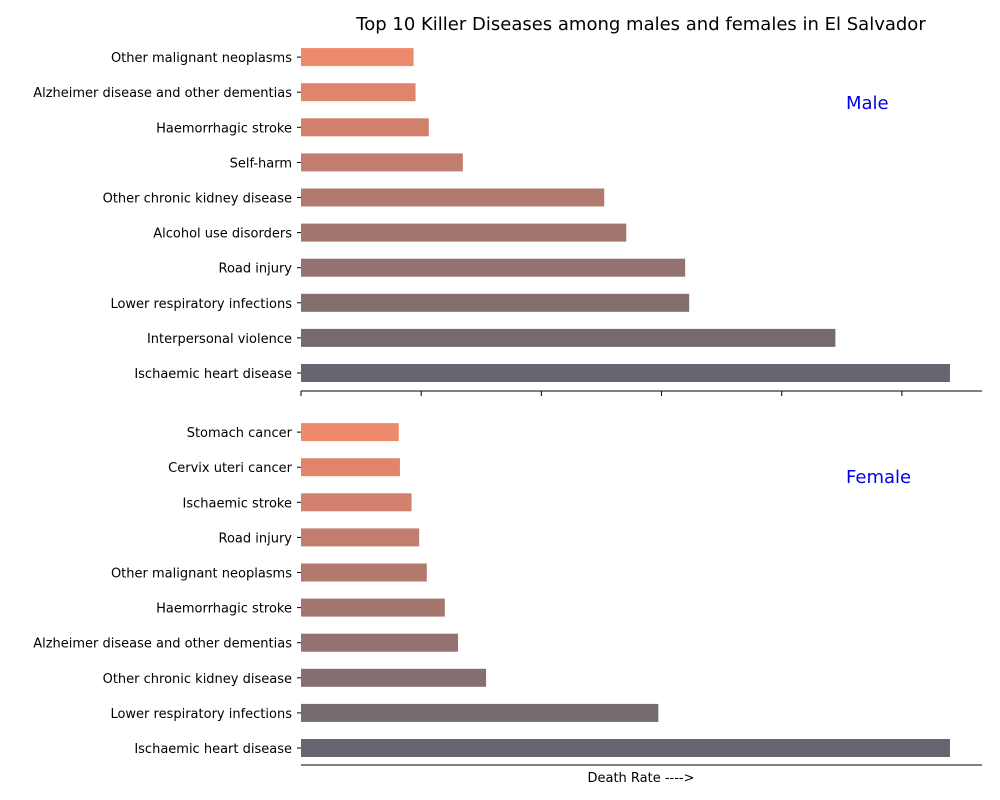 The height and width of the screenshot is (800, 1000). I want to click on category-label-female-4: Alzheimer disease and other dementias, so click(162, 644).